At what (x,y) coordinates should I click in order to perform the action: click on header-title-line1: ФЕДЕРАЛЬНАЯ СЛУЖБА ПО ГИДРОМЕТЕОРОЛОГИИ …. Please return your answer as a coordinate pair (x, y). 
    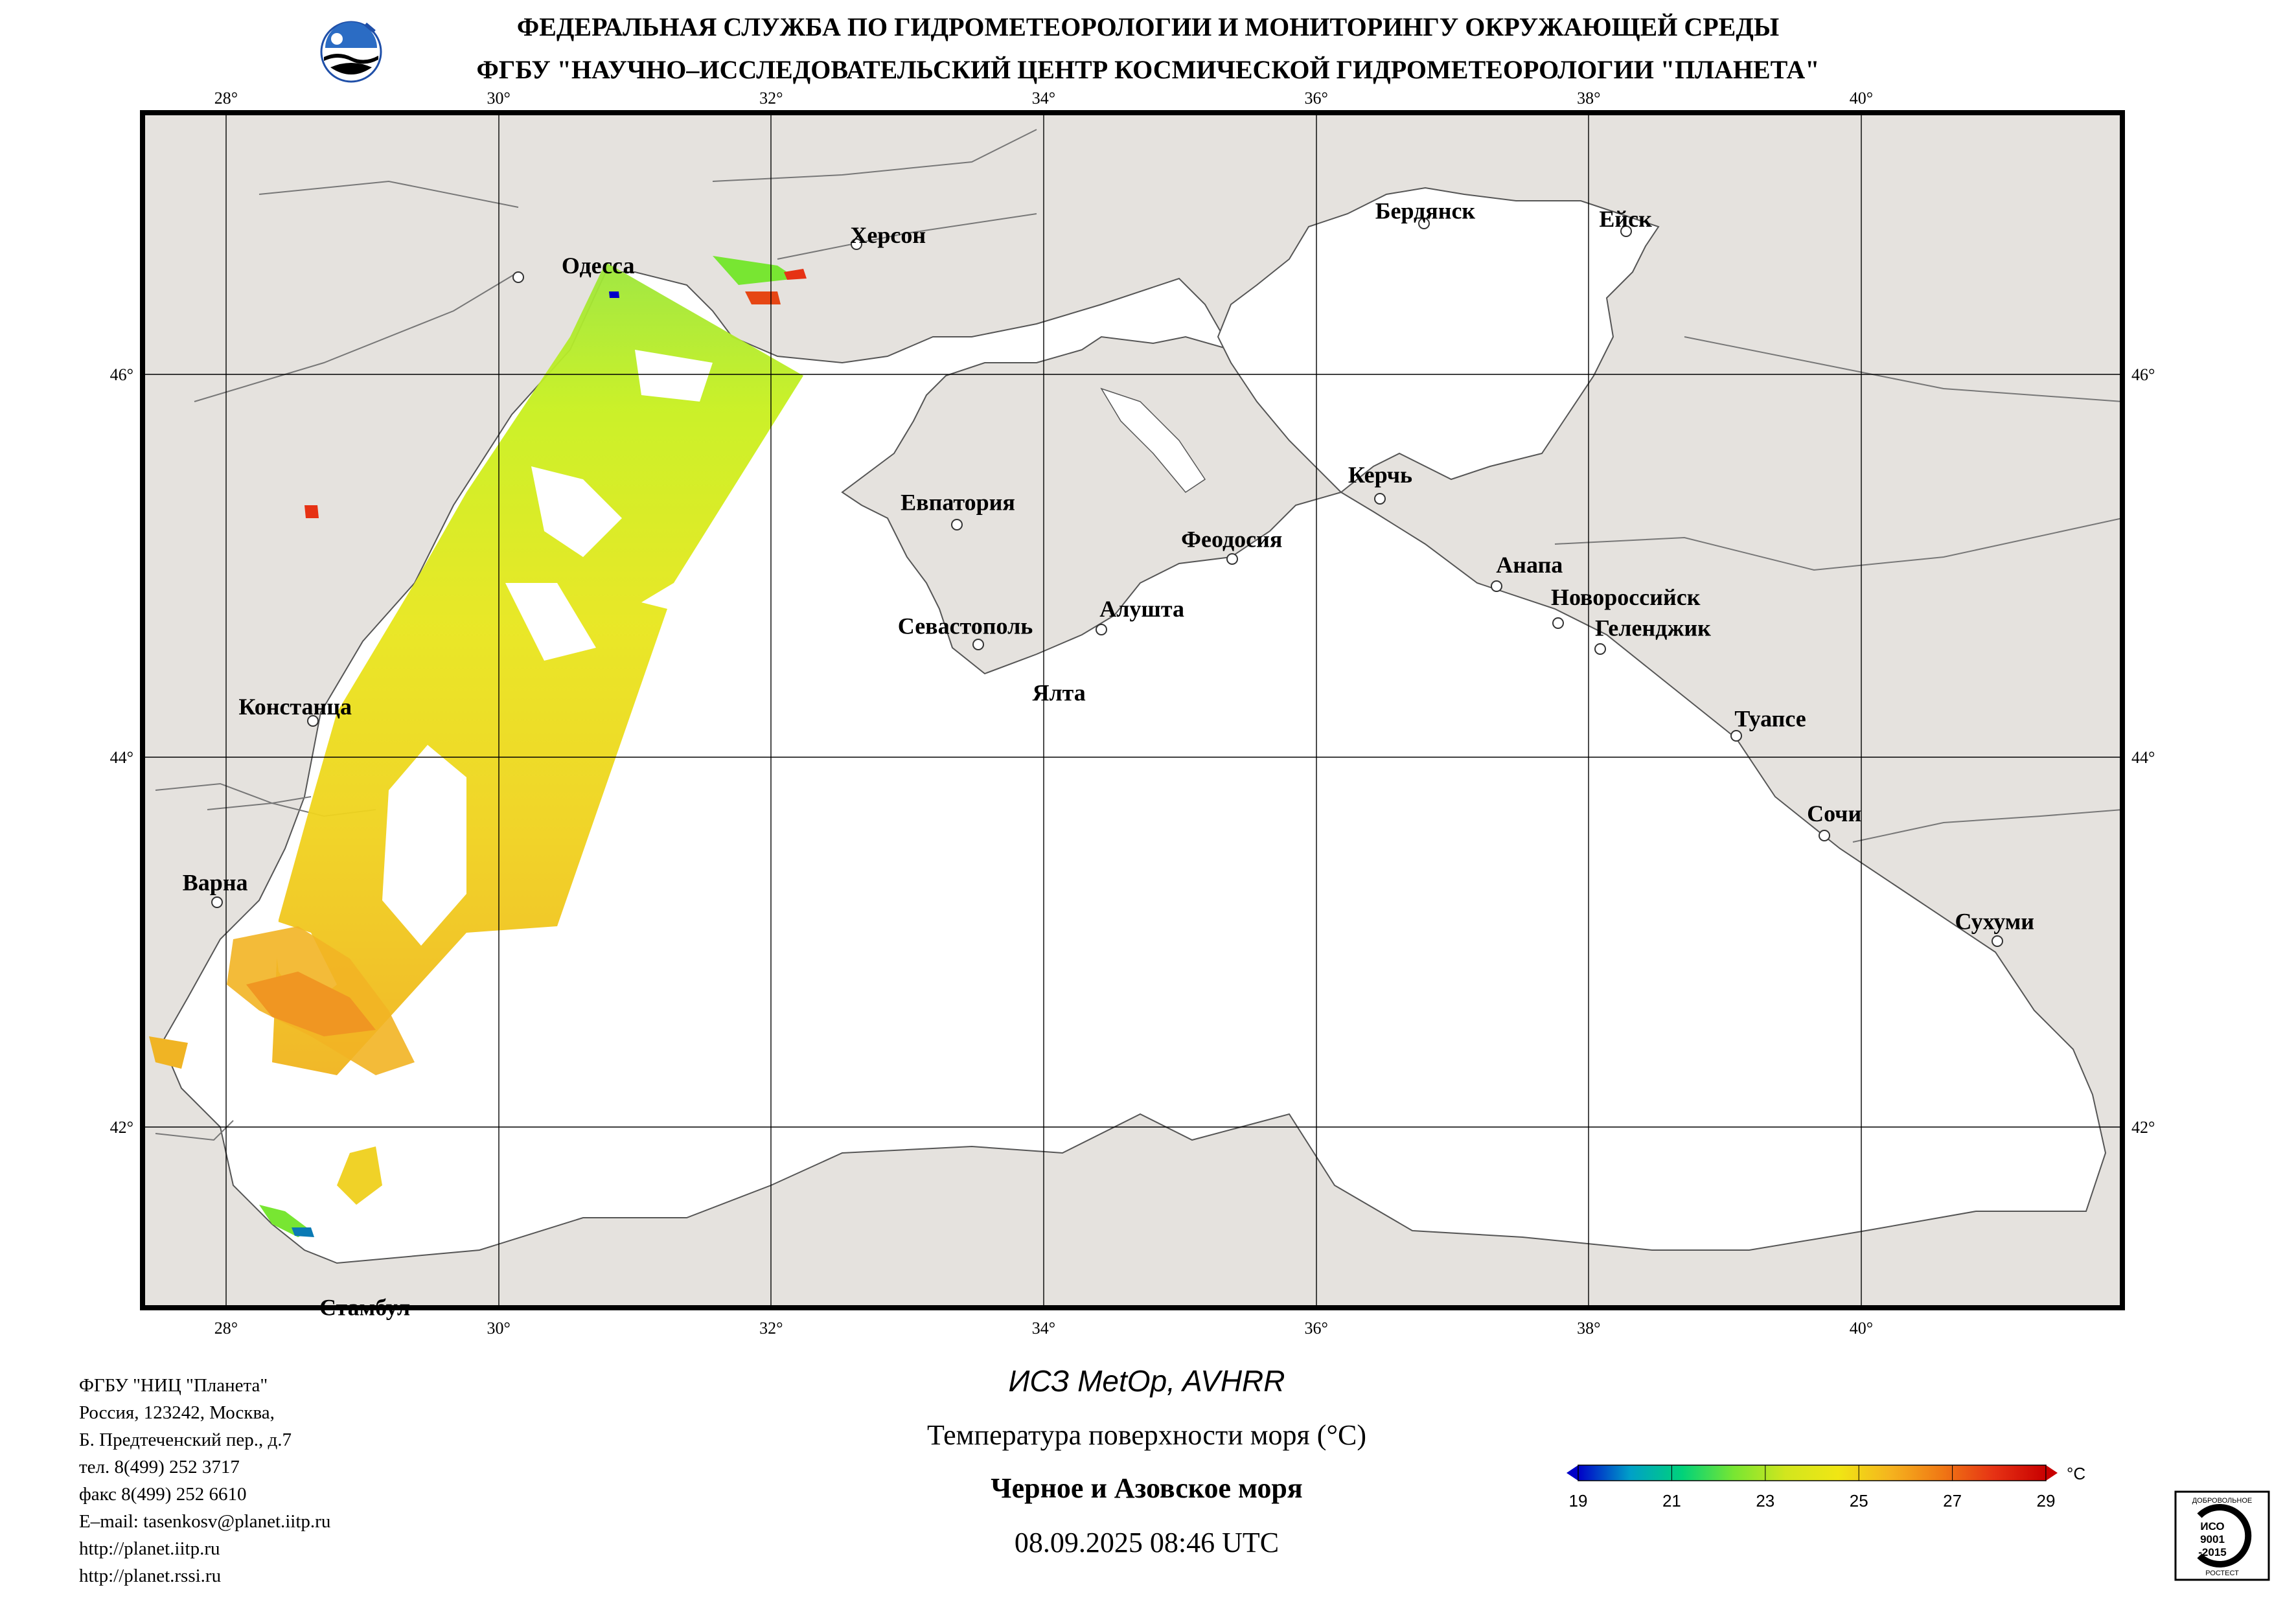
    Looking at the image, I should click on (1148, 27).